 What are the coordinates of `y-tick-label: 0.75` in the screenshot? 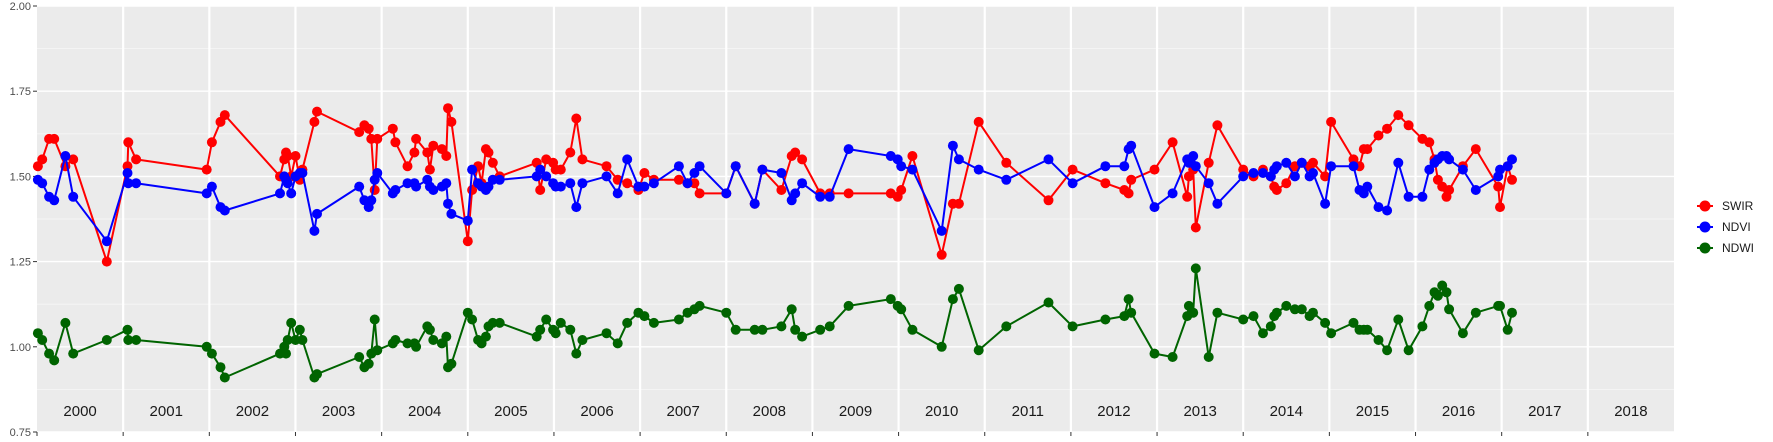 It's located at (20, 433).